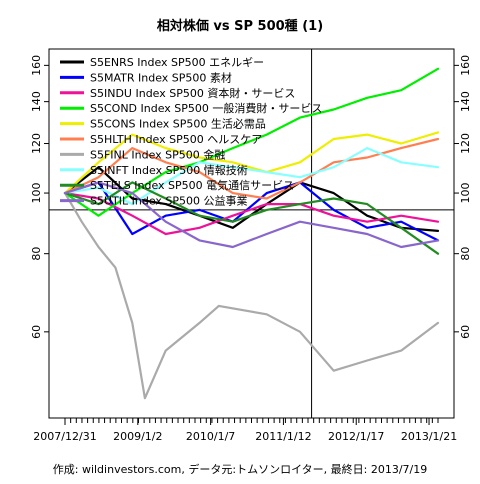  What do you see at coordinates (429, 436) in the screenshot?
I see `x-tick-label: 2013/1/21` at bounding box center [429, 436].